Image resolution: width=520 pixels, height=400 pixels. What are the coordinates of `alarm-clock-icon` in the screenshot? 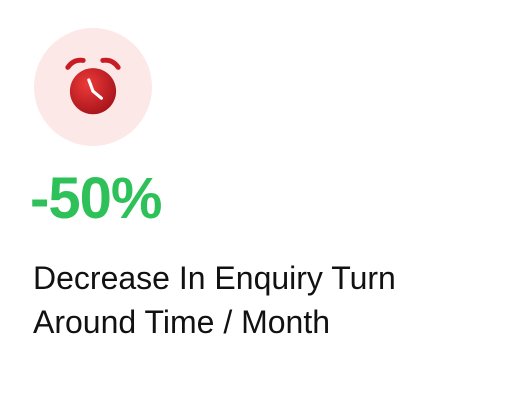 It's located at (93, 86).